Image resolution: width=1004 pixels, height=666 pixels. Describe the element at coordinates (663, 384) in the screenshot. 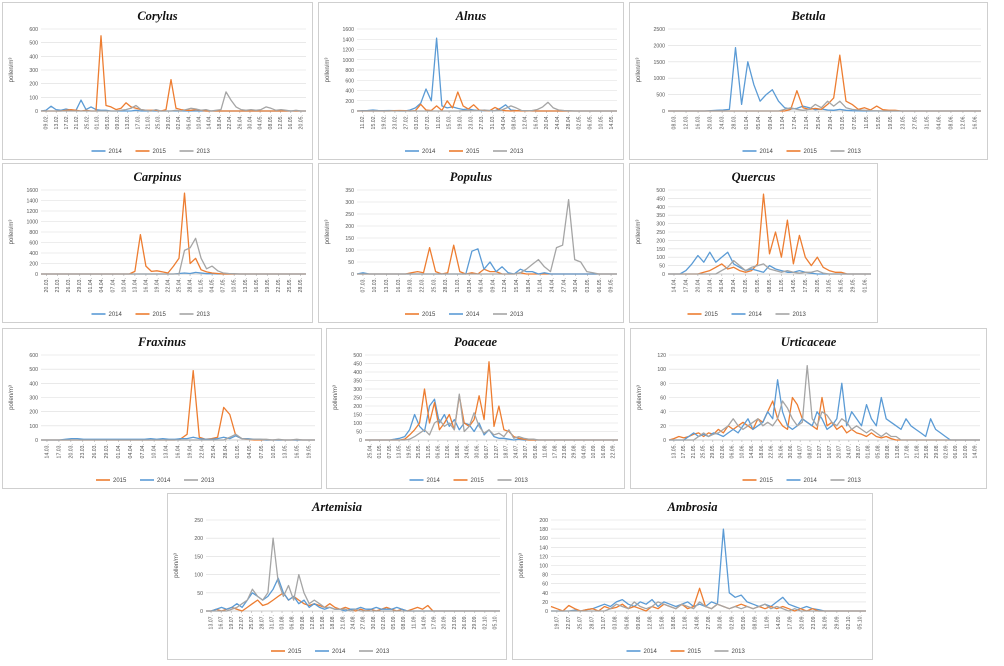

I see `y-tick-label: 80` at that location.